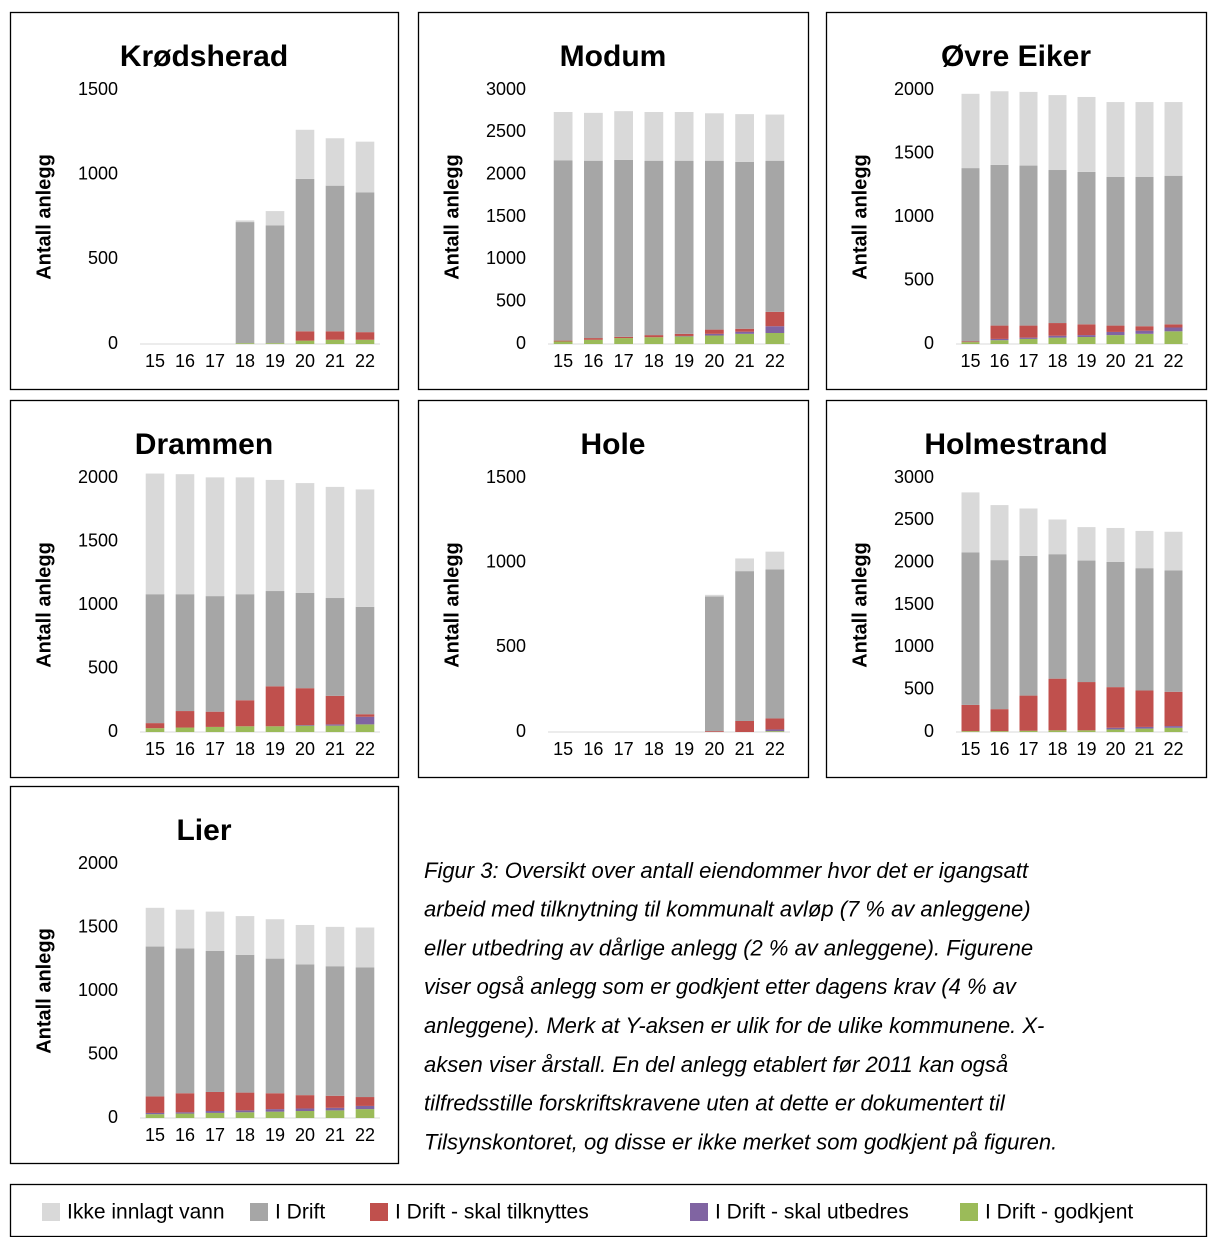 The height and width of the screenshot is (1237, 1208). I want to click on x-tick-label: 15, so click(155, 361).